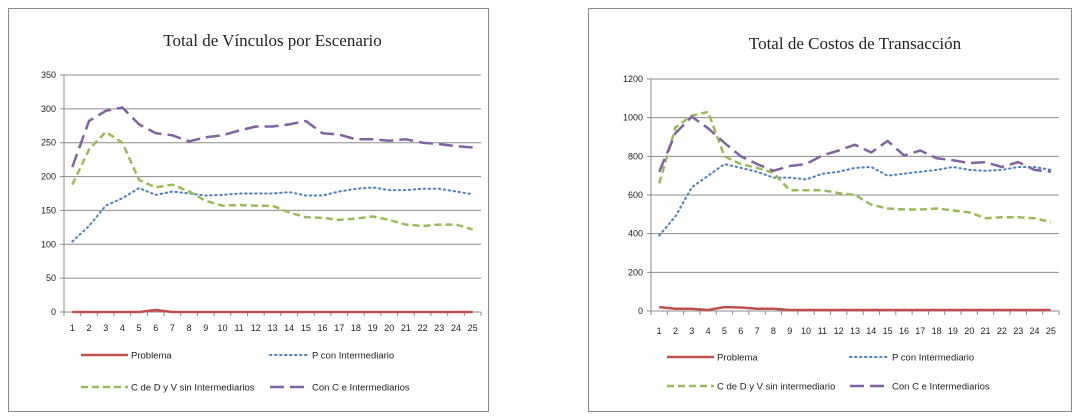  What do you see at coordinates (855, 43) in the screenshot?
I see `chart-title: Total de Costos de Transacción` at bounding box center [855, 43].